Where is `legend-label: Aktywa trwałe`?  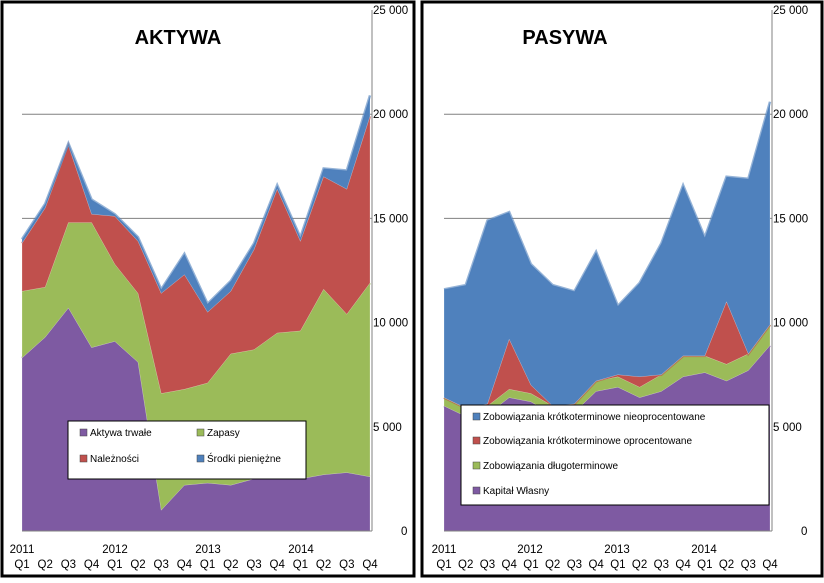
legend-label: Aktywa trwałe is located at coordinates (121, 433).